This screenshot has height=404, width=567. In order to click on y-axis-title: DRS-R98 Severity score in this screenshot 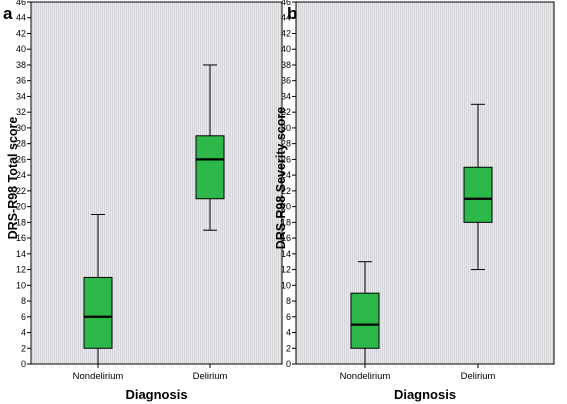, I will do `click(281, 178)`.